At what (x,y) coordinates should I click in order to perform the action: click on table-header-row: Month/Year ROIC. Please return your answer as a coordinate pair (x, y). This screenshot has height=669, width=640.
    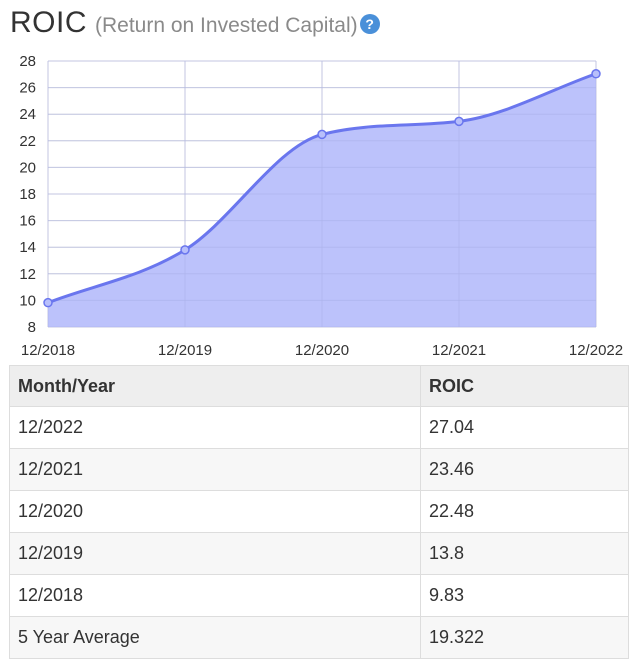
    Looking at the image, I should click on (319, 386).